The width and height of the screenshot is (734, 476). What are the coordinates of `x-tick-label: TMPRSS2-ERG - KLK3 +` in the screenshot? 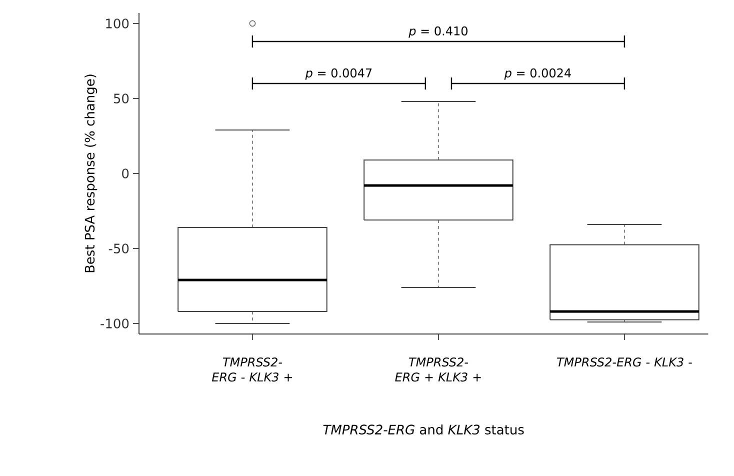 It's located at (252, 370).